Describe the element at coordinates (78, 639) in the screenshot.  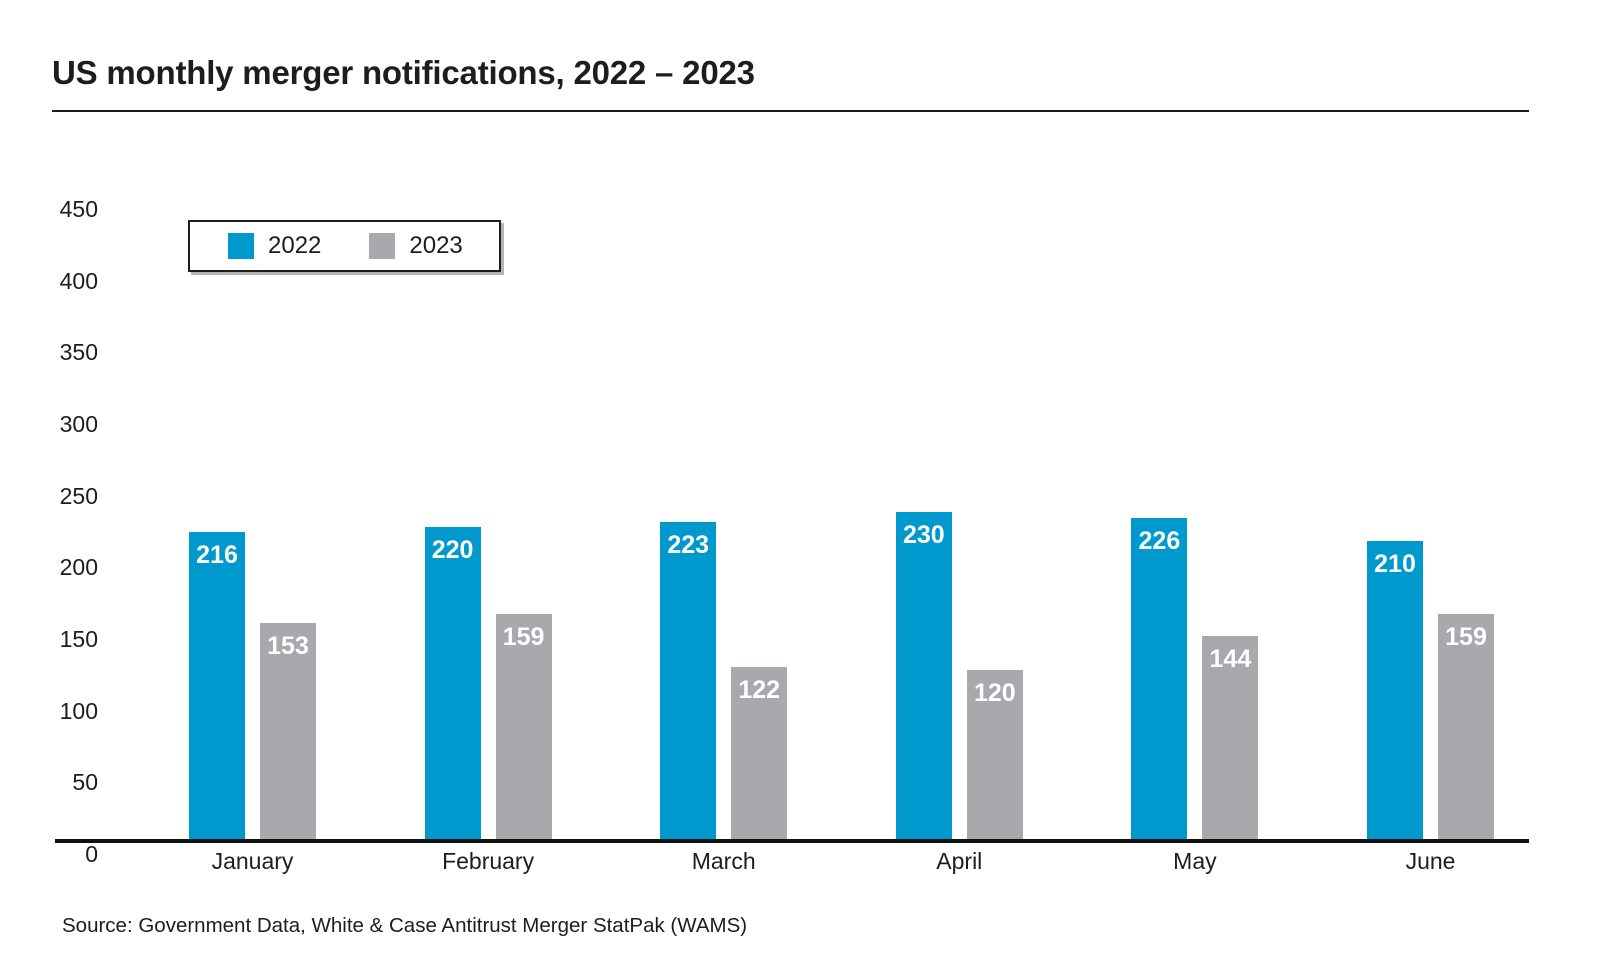
I see `y-axis-tick-label-150: 150` at that location.